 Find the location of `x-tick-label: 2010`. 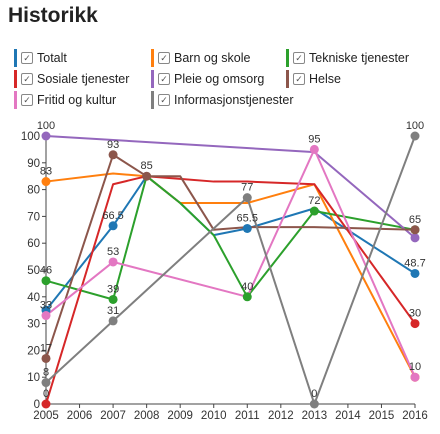

x-tick-label: 2010 is located at coordinates (214, 416).